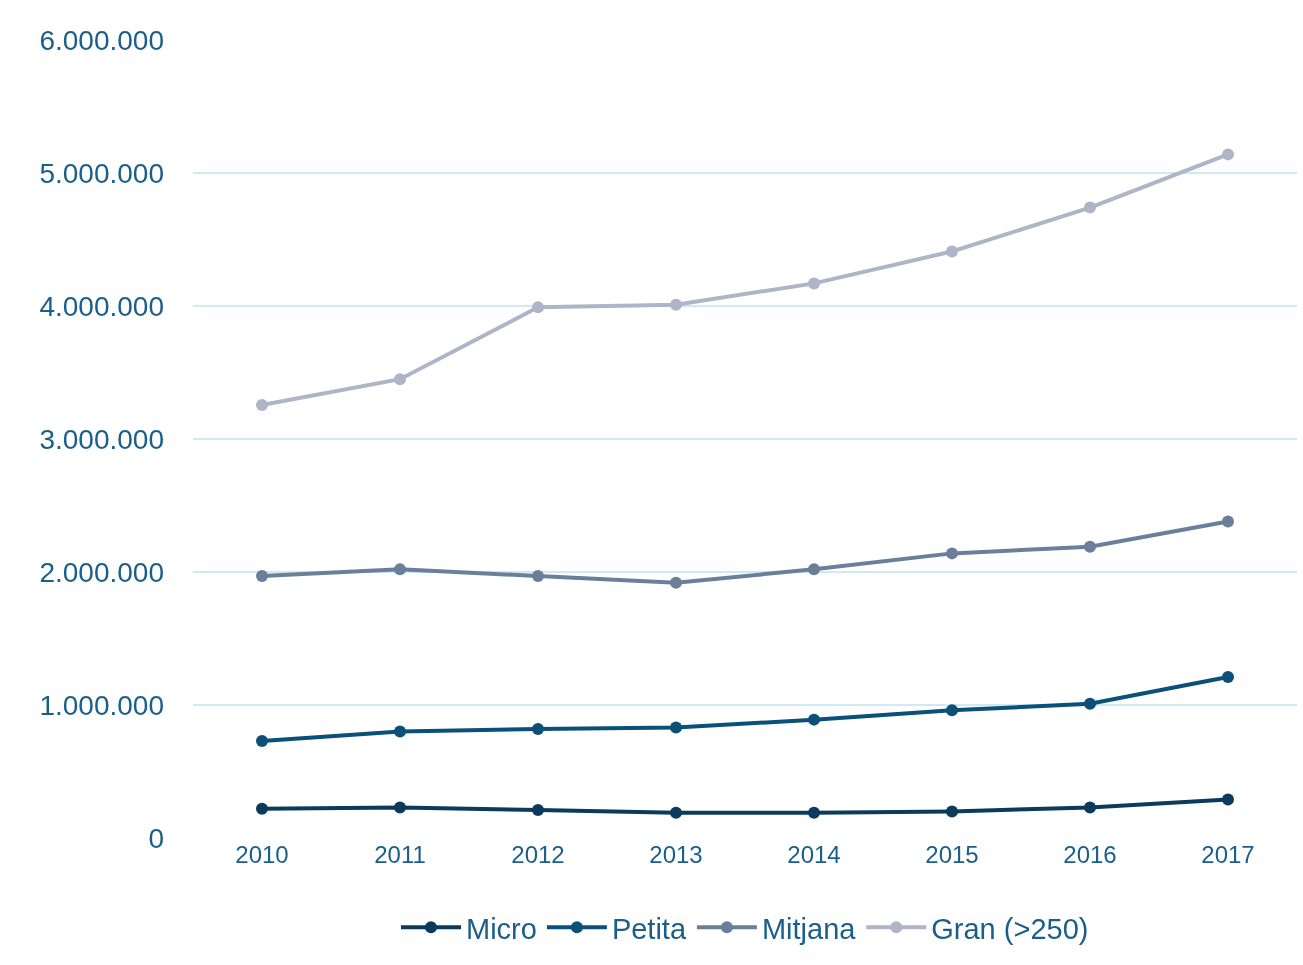  Describe the element at coordinates (101, 306) in the screenshot. I see `y-tick-label: 4.000.000` at that location.